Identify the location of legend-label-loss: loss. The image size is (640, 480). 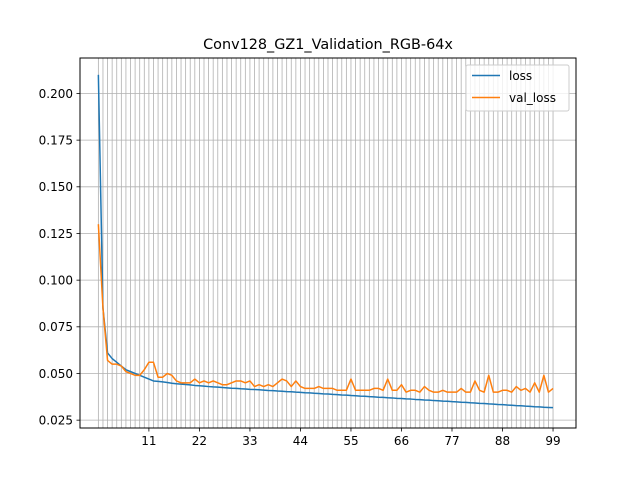
(520, 76).